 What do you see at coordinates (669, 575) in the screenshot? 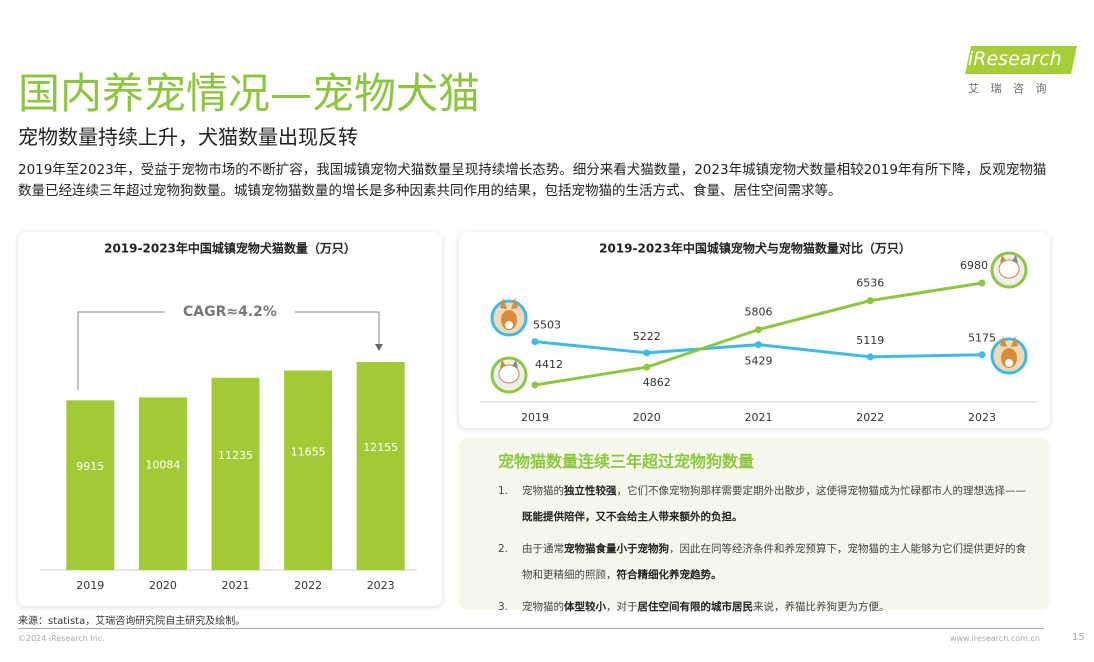
I see `item-bold: 符合精细化养宠趋势。` at bounding box center [669, 575].